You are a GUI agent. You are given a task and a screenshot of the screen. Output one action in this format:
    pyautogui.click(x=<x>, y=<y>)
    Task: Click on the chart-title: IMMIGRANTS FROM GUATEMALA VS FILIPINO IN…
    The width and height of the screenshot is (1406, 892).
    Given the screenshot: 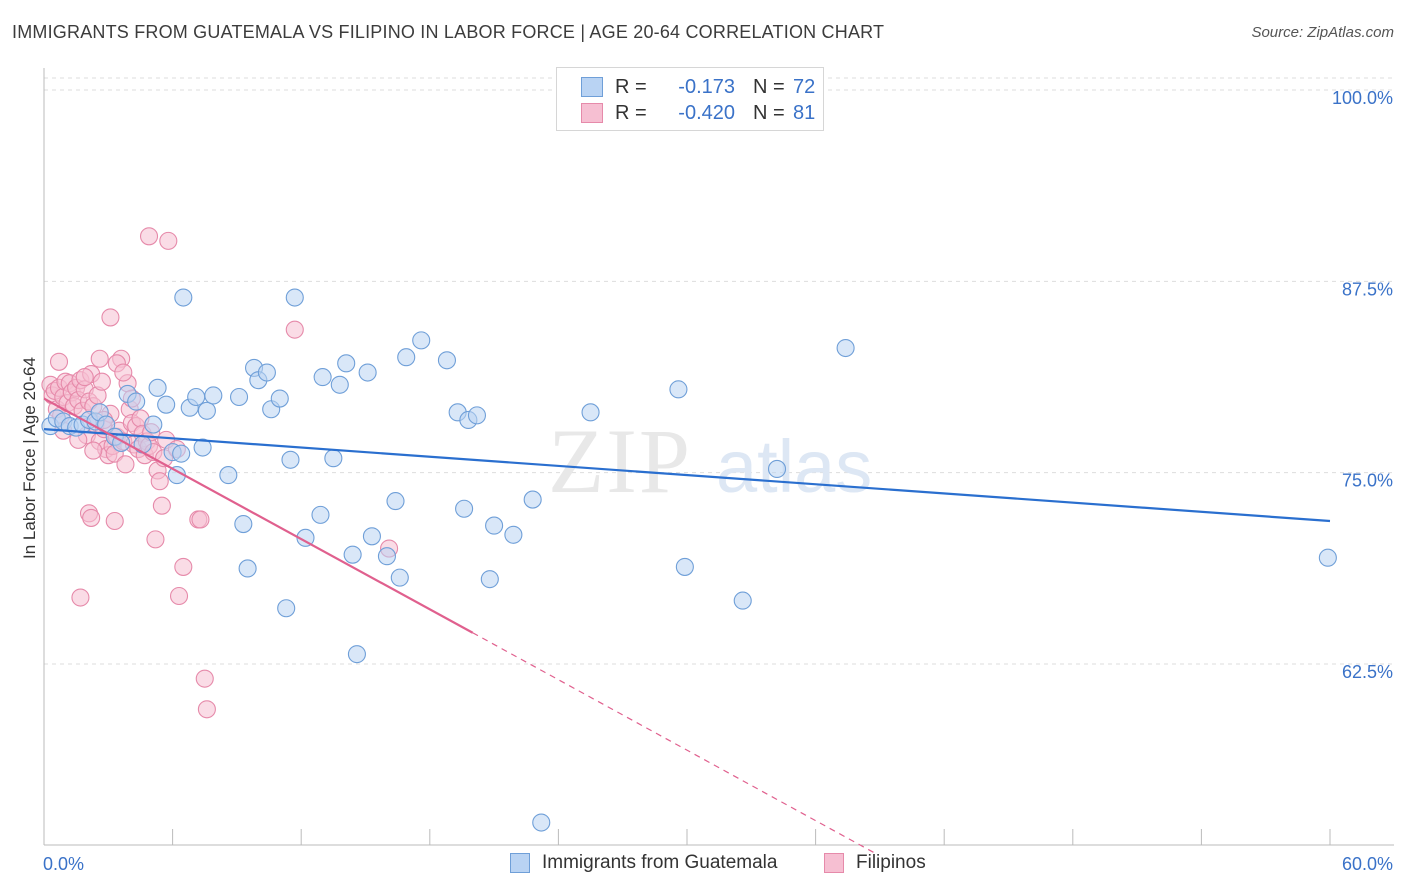 What is the action you would take?
    pyautogui.click(x=448, y=32)
    